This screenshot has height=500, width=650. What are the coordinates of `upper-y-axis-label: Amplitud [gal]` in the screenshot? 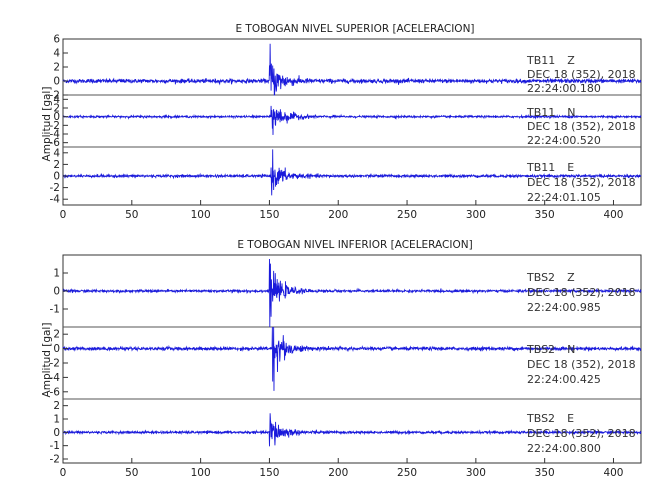 It's located at (47, 124).